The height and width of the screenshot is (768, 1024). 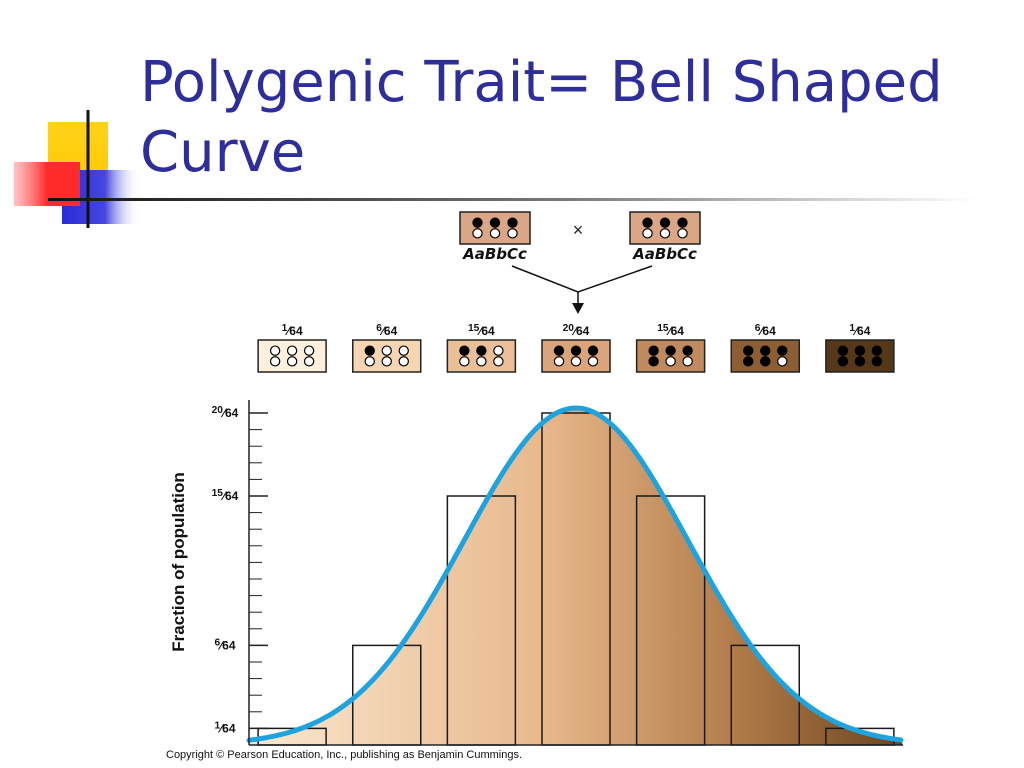 I want to click on parent-1-genotype: AaBbCc, so click(x=494, y=254).